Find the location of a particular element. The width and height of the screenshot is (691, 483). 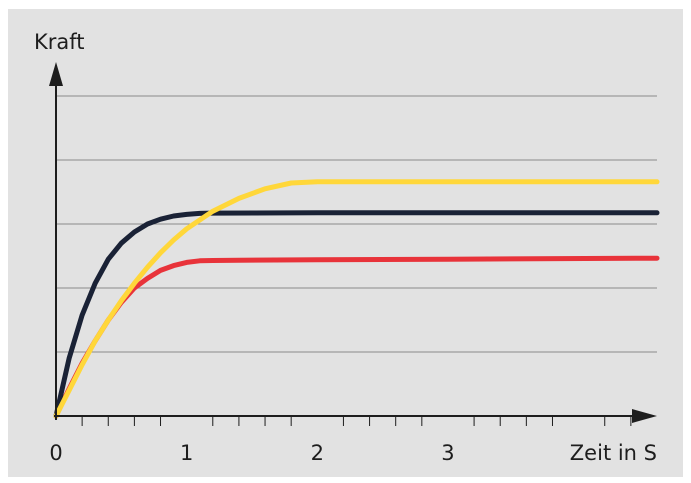

x-minor-ticks is located at coordinates (356, 421).